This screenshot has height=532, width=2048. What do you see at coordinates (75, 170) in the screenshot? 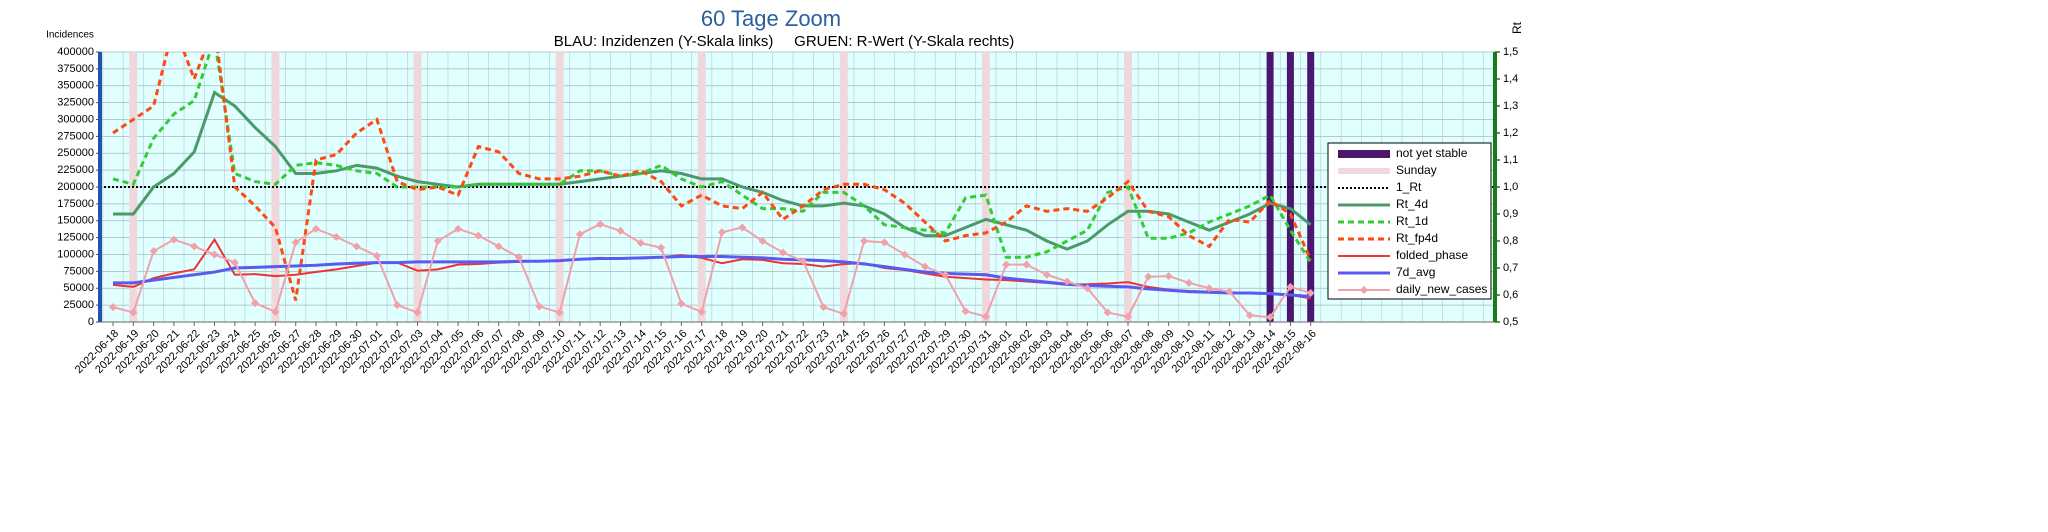
I see `y-tick-label: 225000` at bounding box center [75, 170].